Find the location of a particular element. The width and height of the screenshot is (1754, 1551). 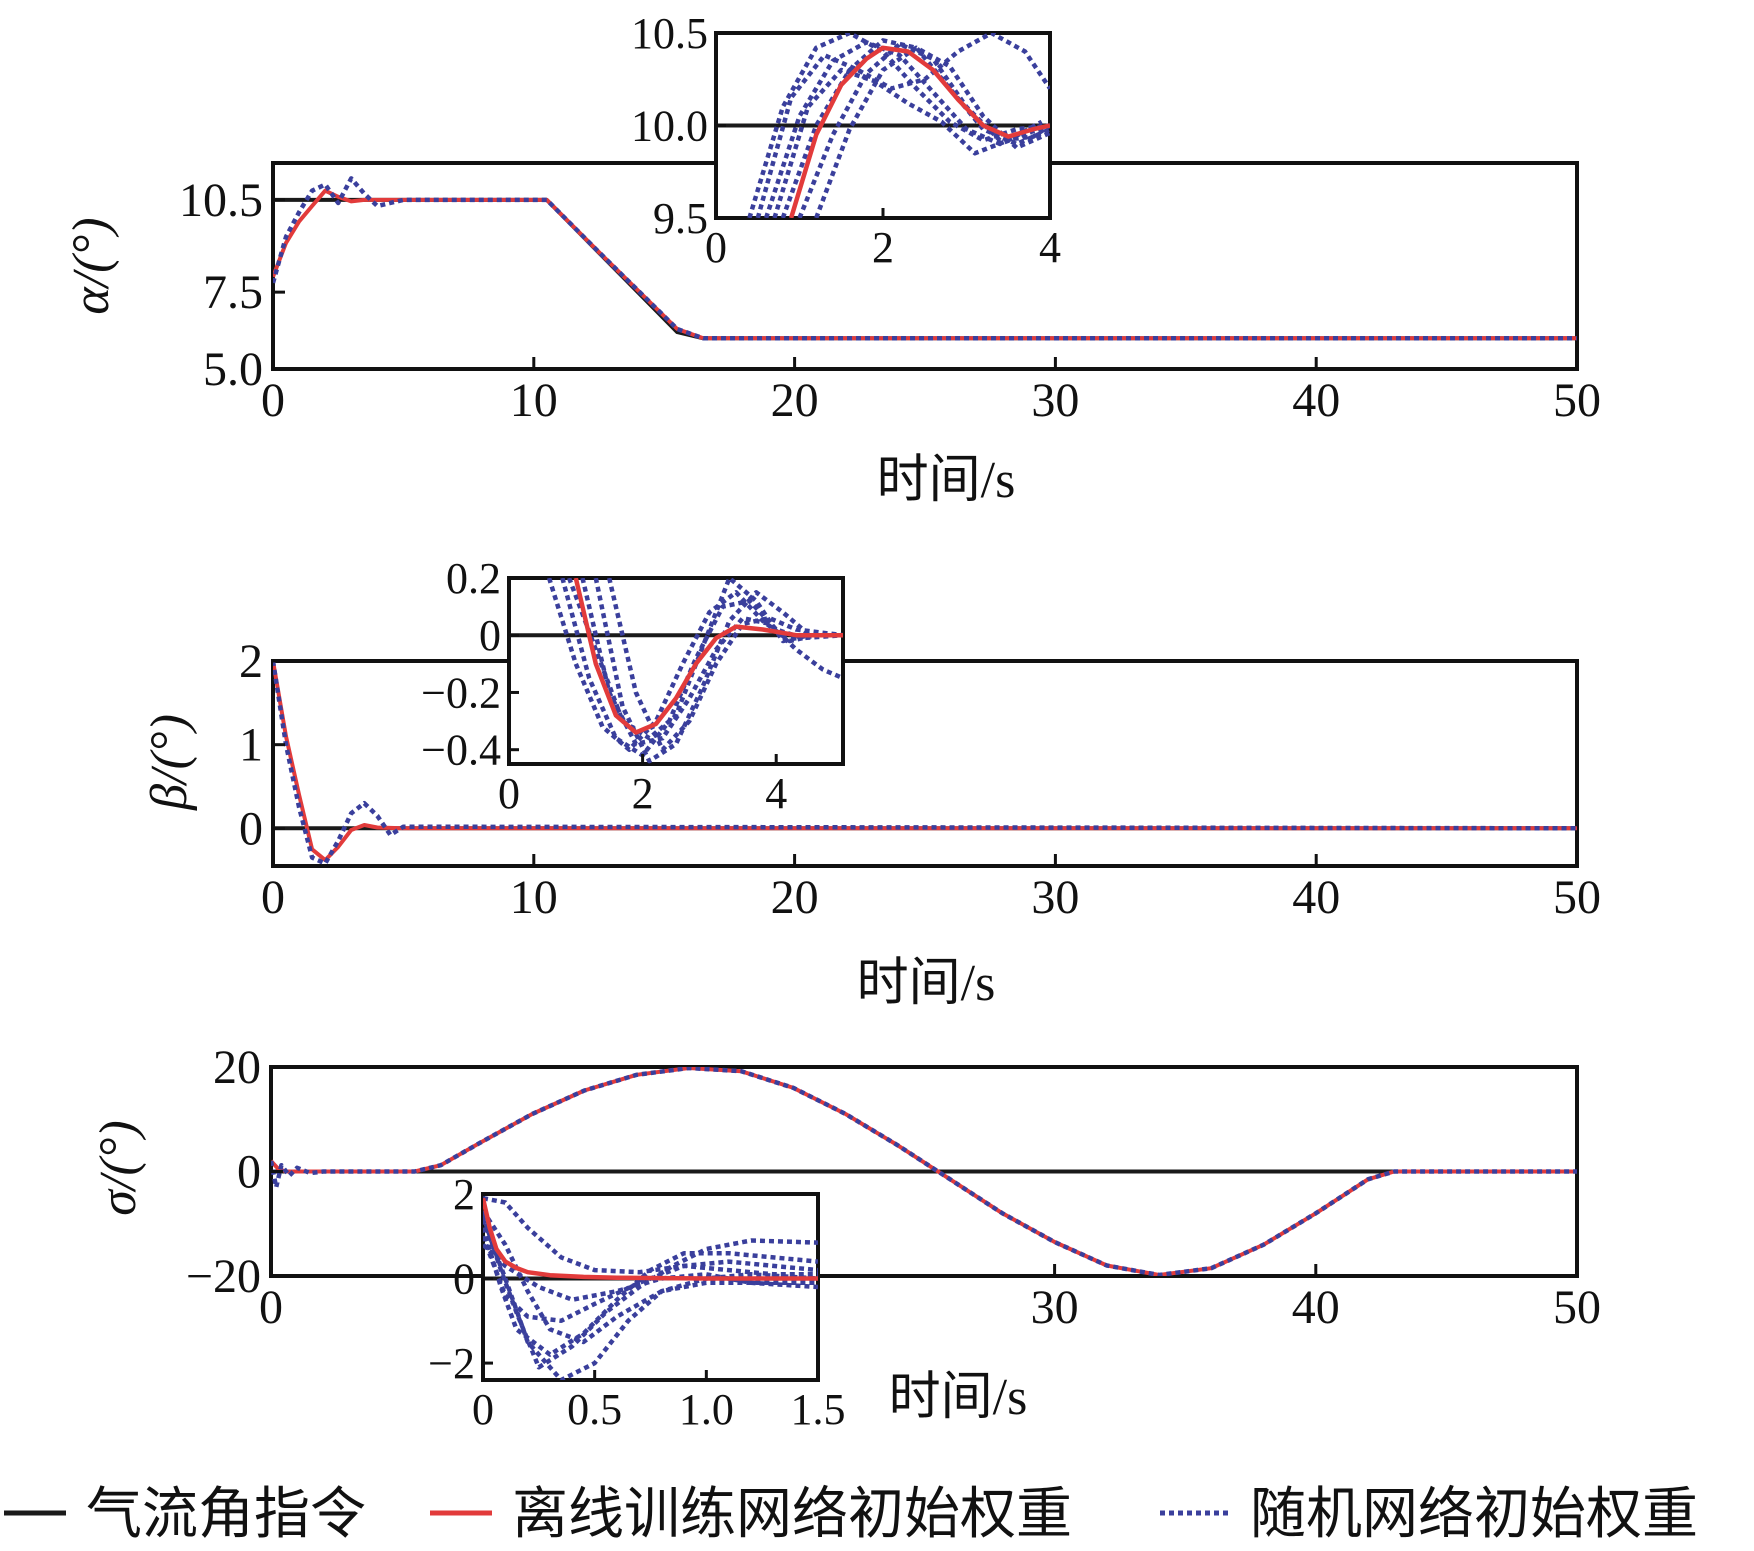

inset-frame is located at coordinates (650, 1287).